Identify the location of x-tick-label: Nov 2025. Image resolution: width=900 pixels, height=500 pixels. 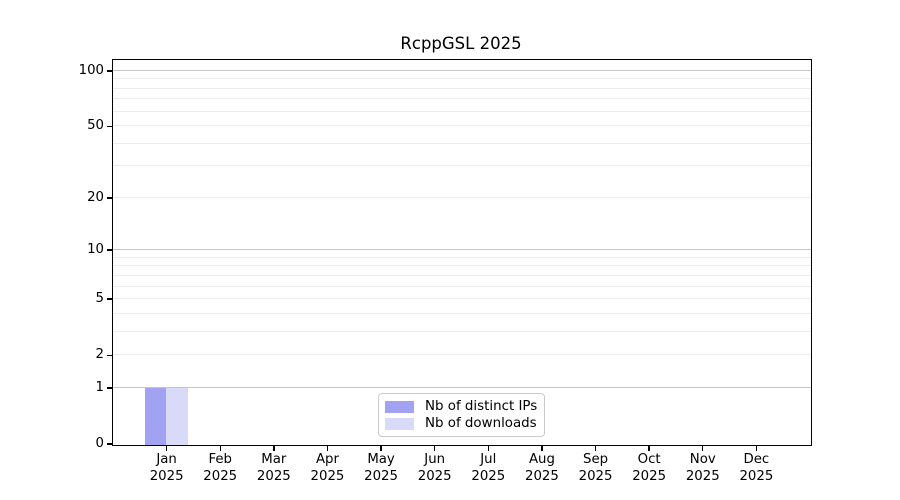
(702, 468).